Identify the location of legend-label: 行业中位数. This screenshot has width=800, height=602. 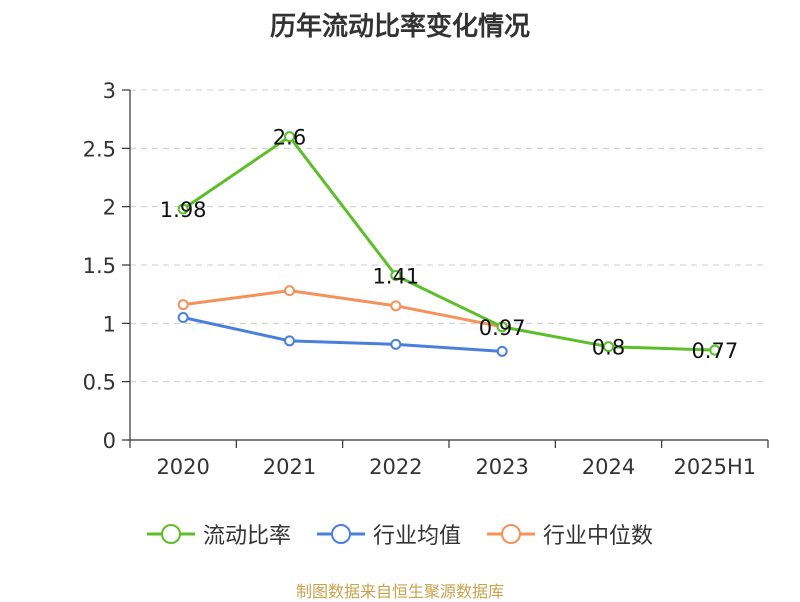
(598, 536).